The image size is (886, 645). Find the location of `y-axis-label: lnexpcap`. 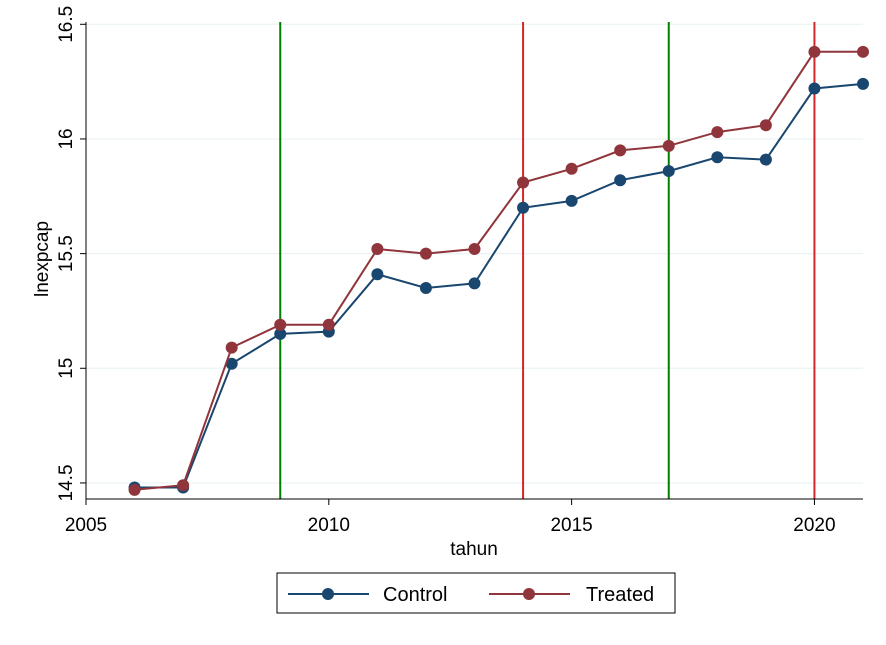

y-axis-label: lnexpcap is located at coordinates (42, 259).